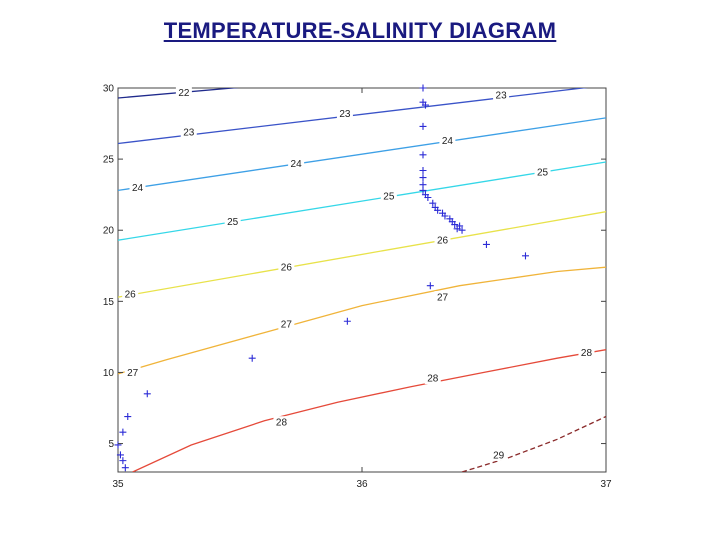 The width and height of the screenshot is (720, 540). Describe the element at coordinates (109, 89) in the screenshot. I see `y-tick-label: 30` at that location.